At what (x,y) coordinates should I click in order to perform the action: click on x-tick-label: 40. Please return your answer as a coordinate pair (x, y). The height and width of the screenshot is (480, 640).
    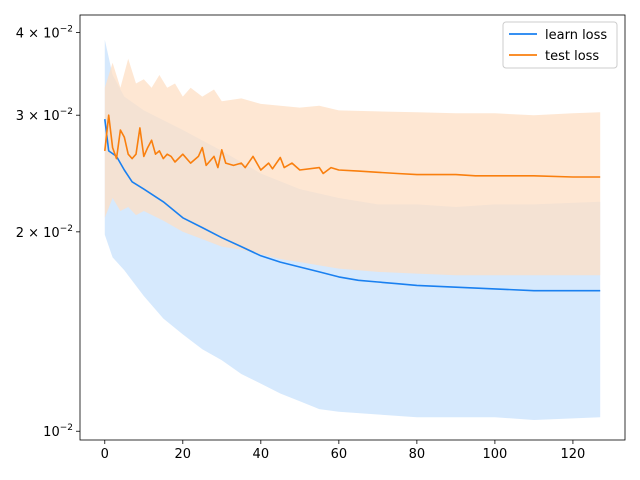
    Looking at the image, I should click on (261, 454).